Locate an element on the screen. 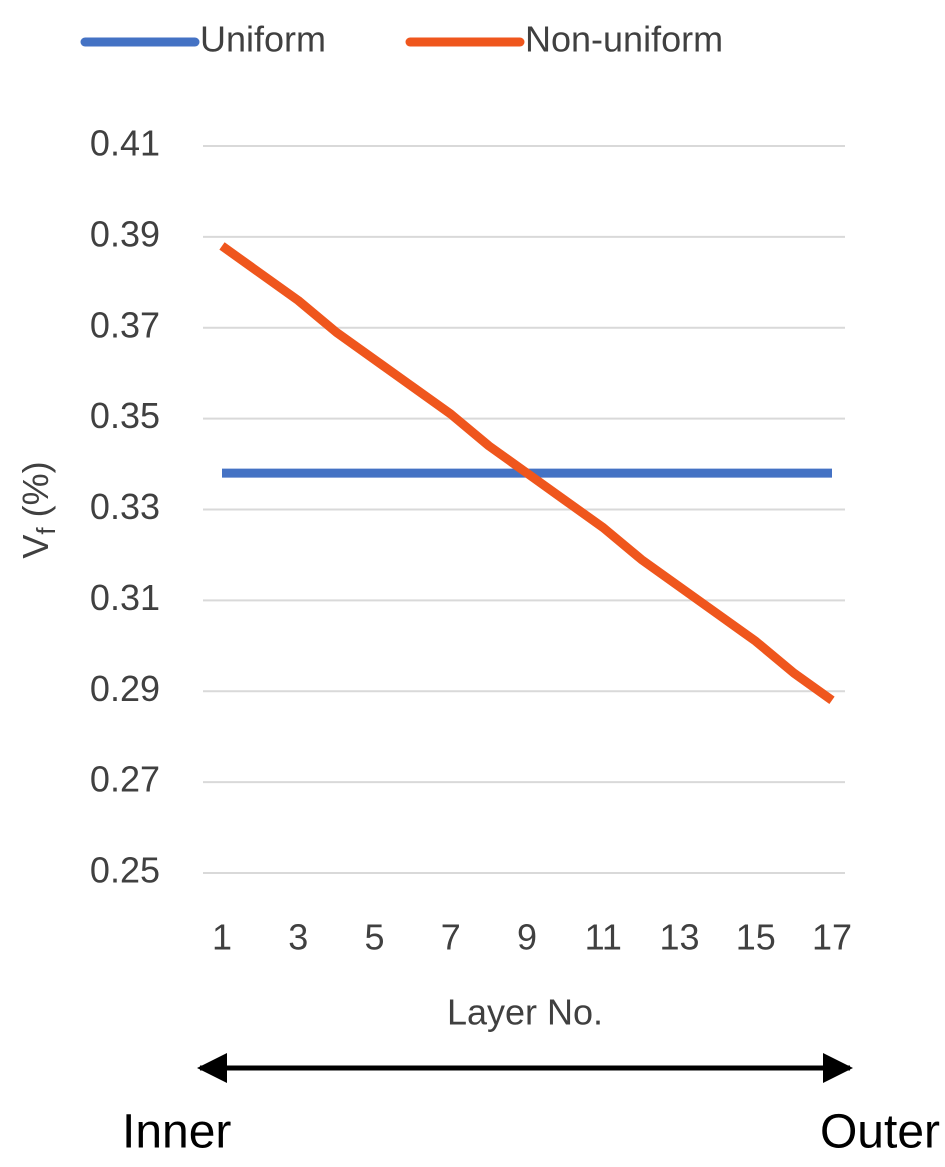  y-tick-label: 0.41 is located at coordinates (125, 143).